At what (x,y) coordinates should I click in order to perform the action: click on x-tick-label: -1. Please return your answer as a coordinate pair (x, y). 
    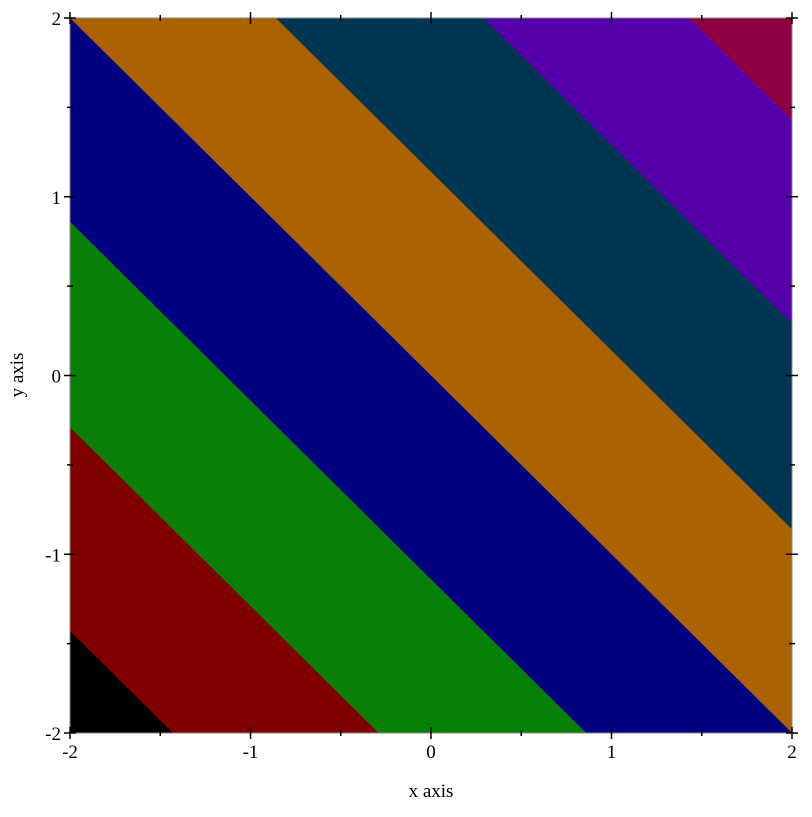
    Looking at the image, I should click on (251, 752).